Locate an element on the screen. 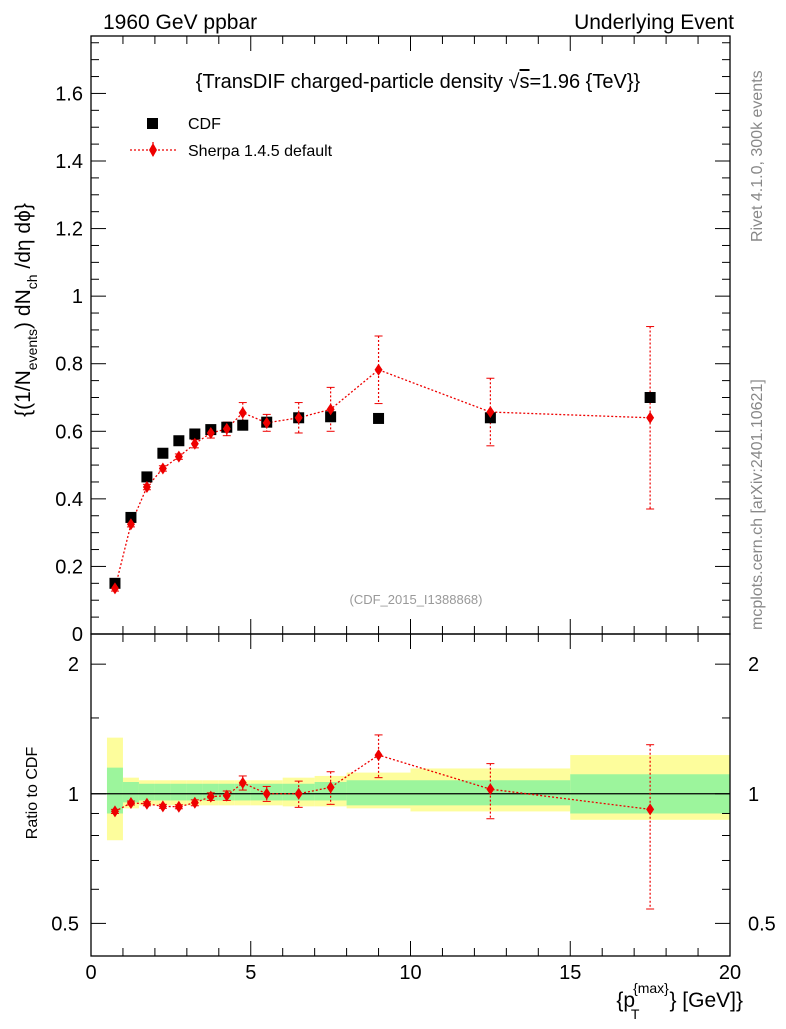  ylabel-b: events is located at coordinates (32, 349).